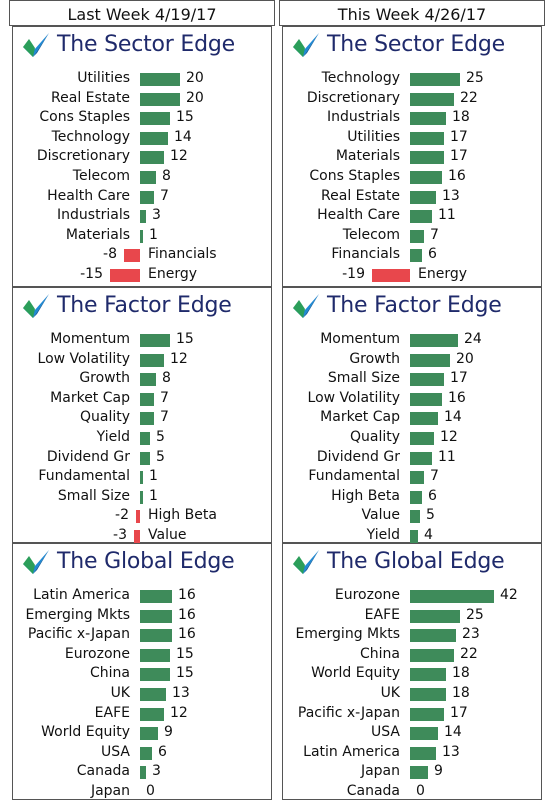  What do you see at coordinates (142, 254) in the screenshot?
I see `bar-row: Financials -8` at bounding box center [142, 254].